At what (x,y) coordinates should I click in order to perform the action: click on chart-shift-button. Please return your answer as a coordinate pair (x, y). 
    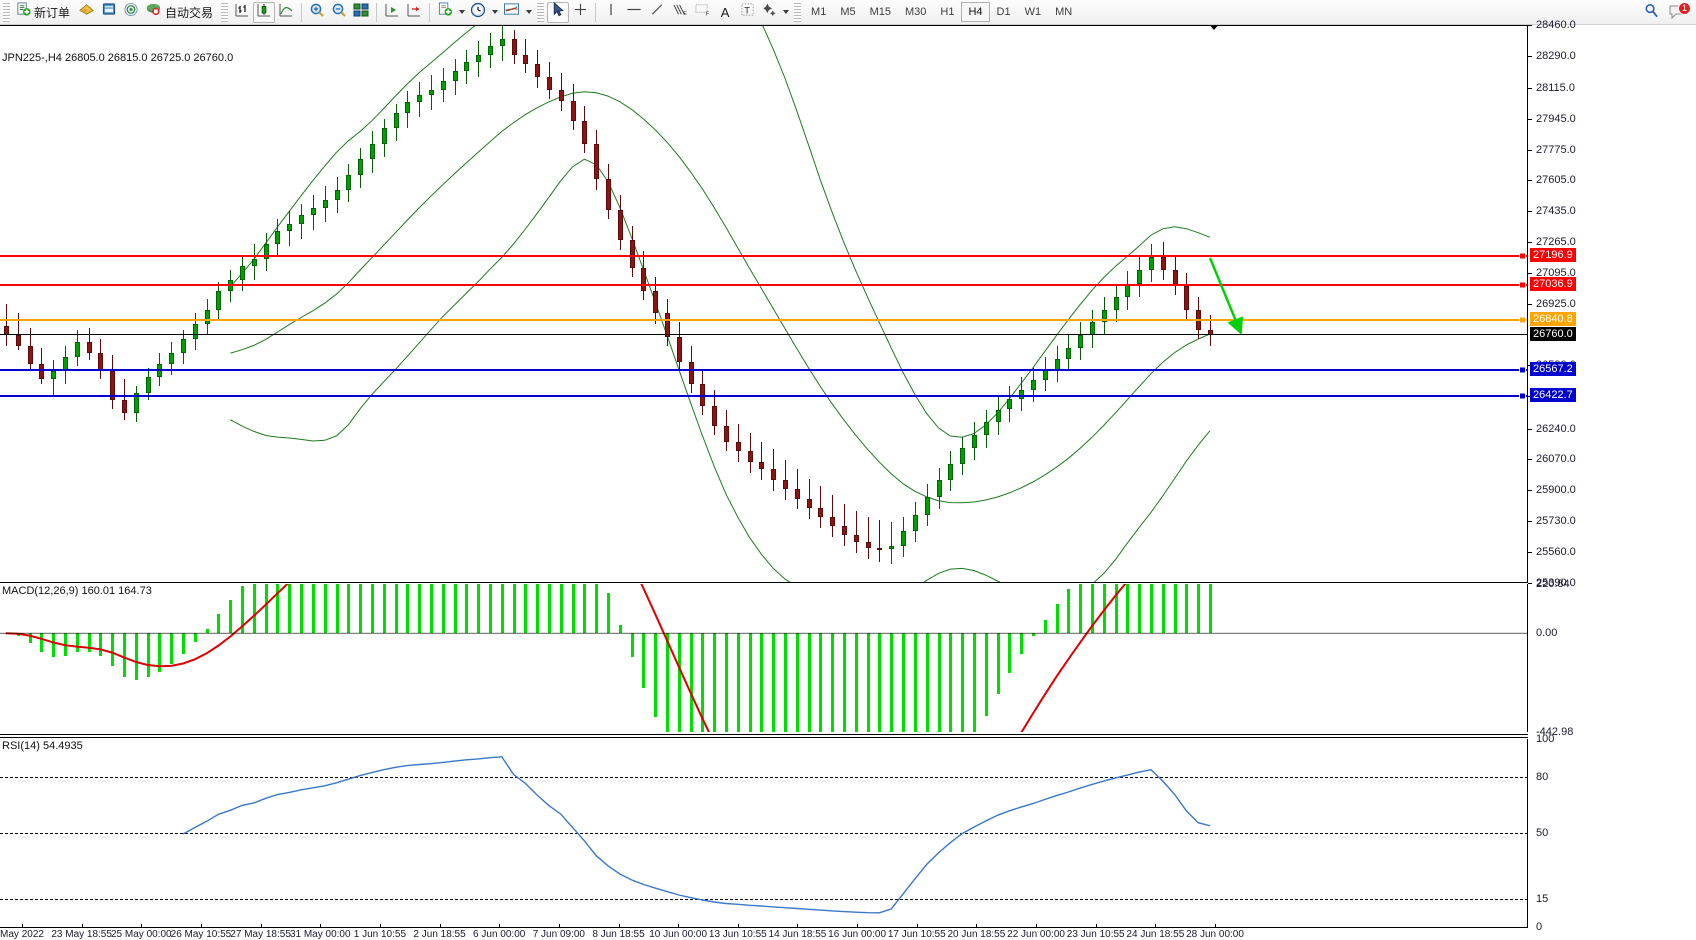
    Looking at the image, I should click on (414, 12).